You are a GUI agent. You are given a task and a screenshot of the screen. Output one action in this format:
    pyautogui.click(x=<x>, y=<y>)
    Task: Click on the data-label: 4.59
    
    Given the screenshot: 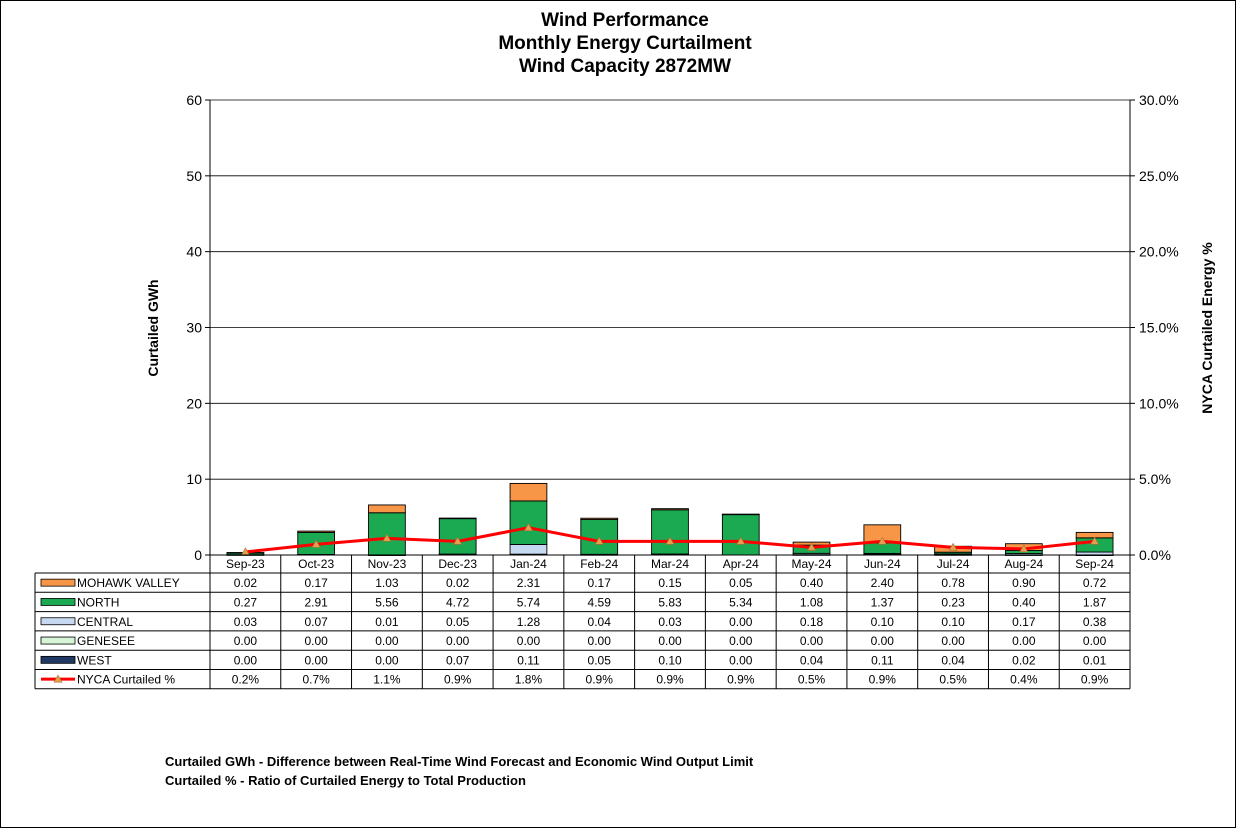 What is the action you would take?
    pyautogui.click(x=600, y=602)
    